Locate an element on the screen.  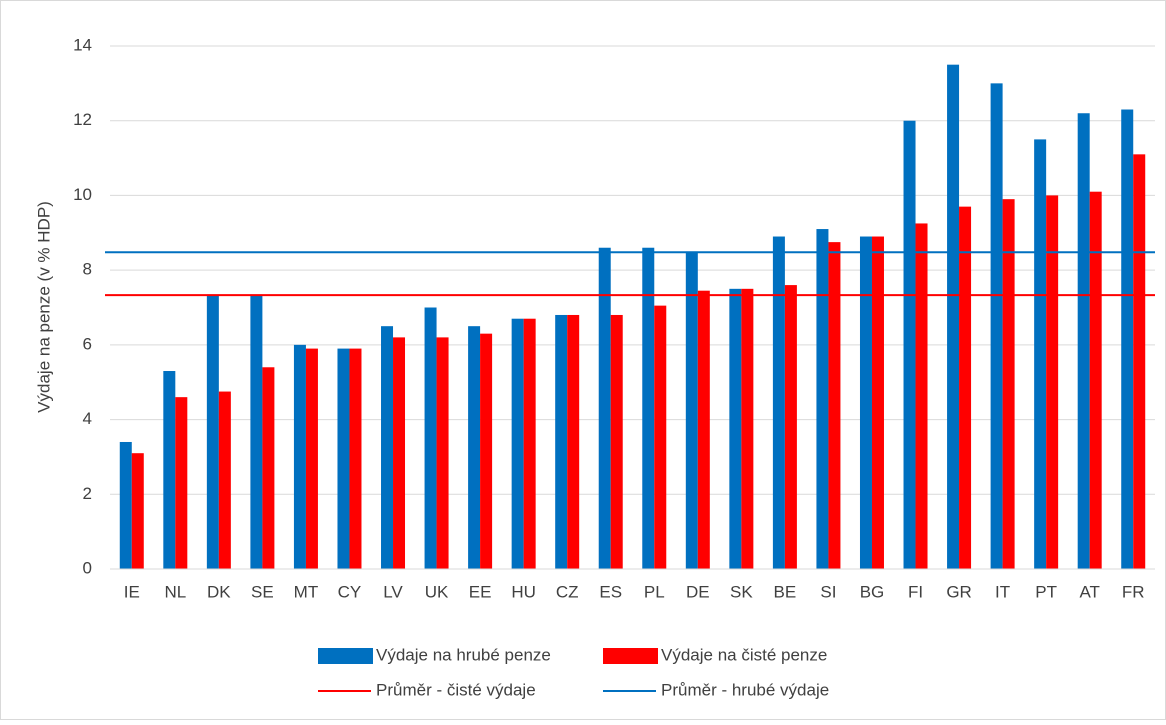
y-tick-label: 2 is located at coordinates (87, 493).